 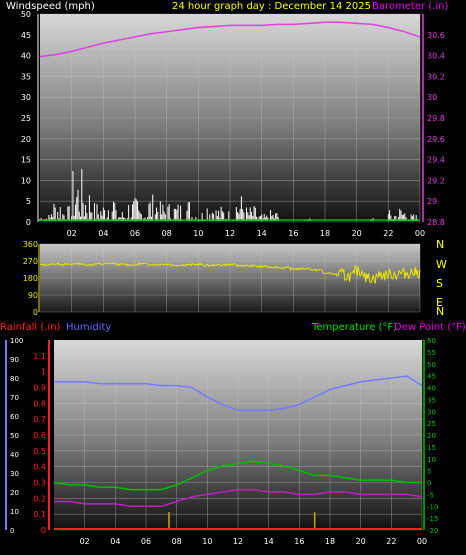 What do you see at coordinates (26, 139) in the screenshot?
I see `y-tick-label: 20` at bounding box center [26, 139].